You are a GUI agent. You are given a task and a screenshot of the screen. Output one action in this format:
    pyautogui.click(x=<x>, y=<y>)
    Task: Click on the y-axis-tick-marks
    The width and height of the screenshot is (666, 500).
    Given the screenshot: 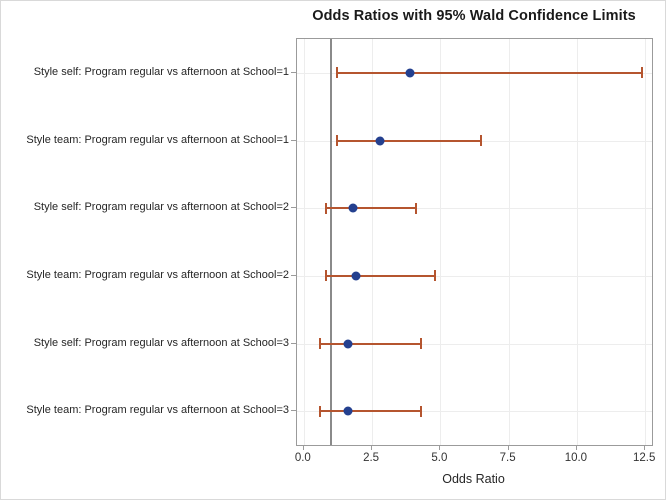 What is the action you would take?
    pyautogui.click(x=293, y=241)
    